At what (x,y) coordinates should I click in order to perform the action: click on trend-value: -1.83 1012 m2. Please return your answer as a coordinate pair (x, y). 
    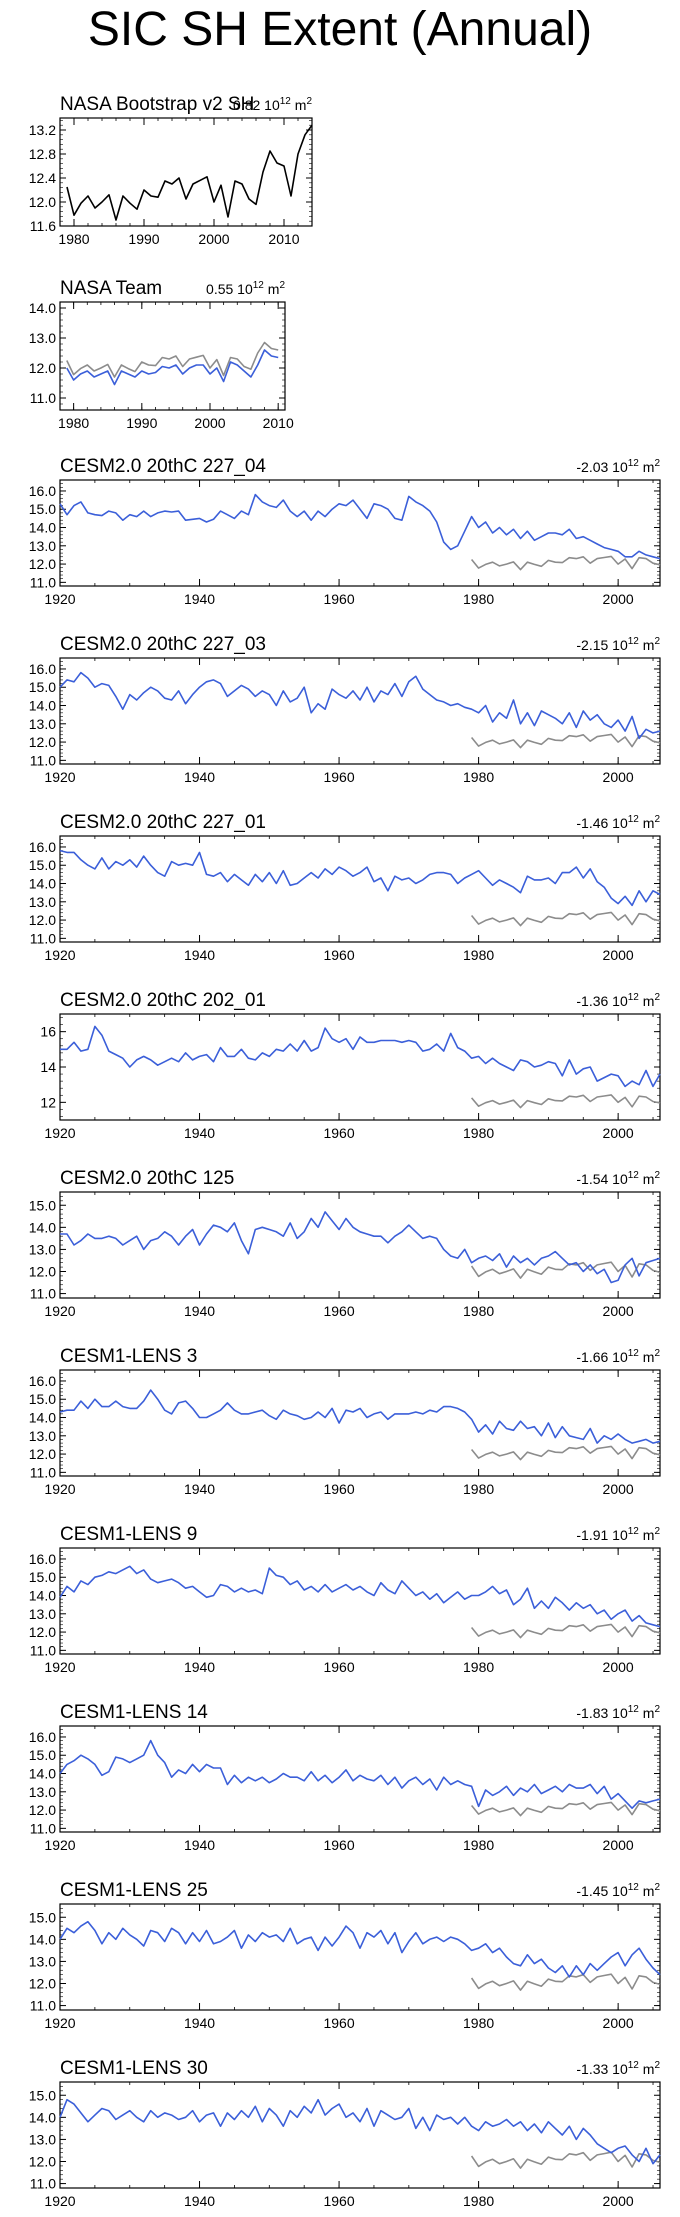
    Looking at the image, I should click on (618, 1712).